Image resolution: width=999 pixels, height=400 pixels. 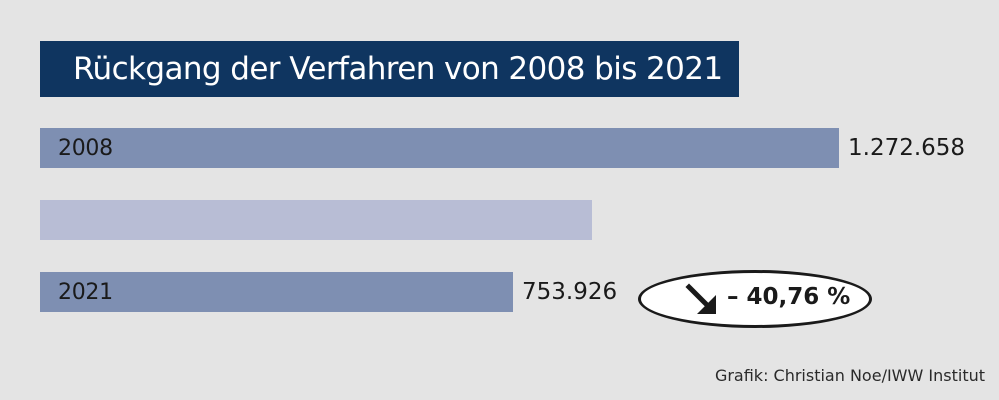 I want to click on arrow-down-right-icon, so click(x=700, y=298).